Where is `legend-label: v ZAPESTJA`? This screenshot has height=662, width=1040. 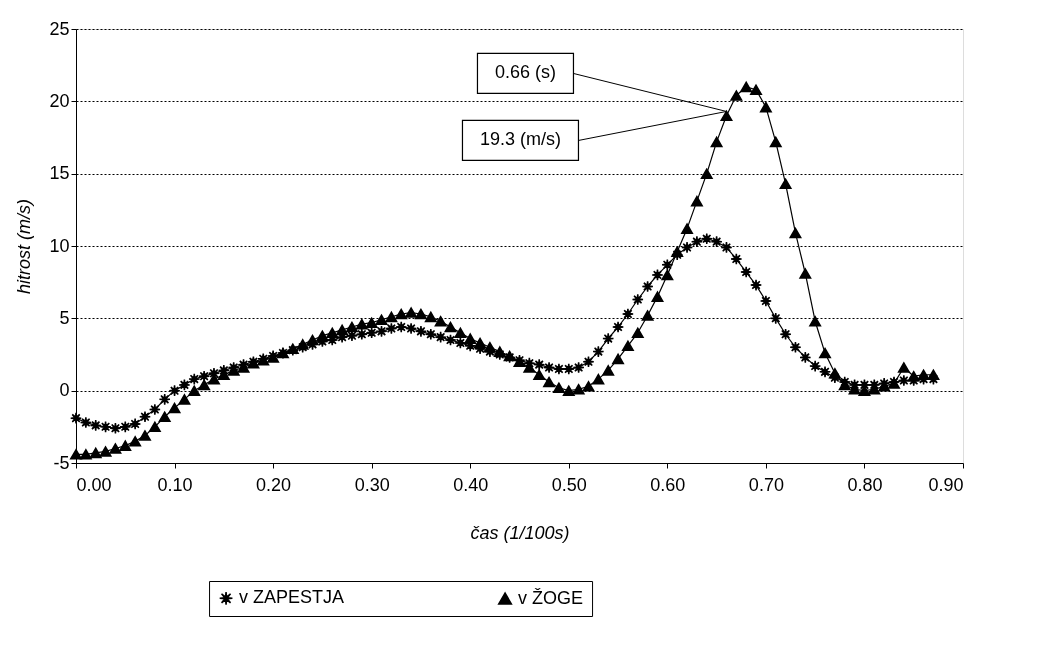
legend-label: v ZAPESTJA is located at coordinates (292, 597).